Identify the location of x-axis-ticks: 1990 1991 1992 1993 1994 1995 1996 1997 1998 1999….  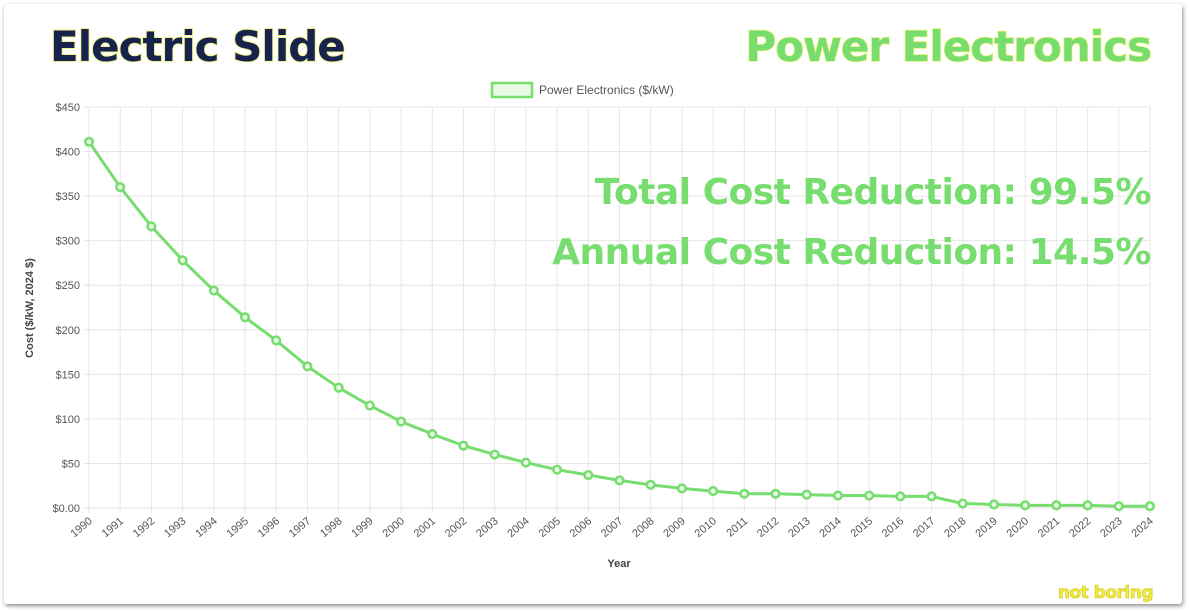
(611, 527).